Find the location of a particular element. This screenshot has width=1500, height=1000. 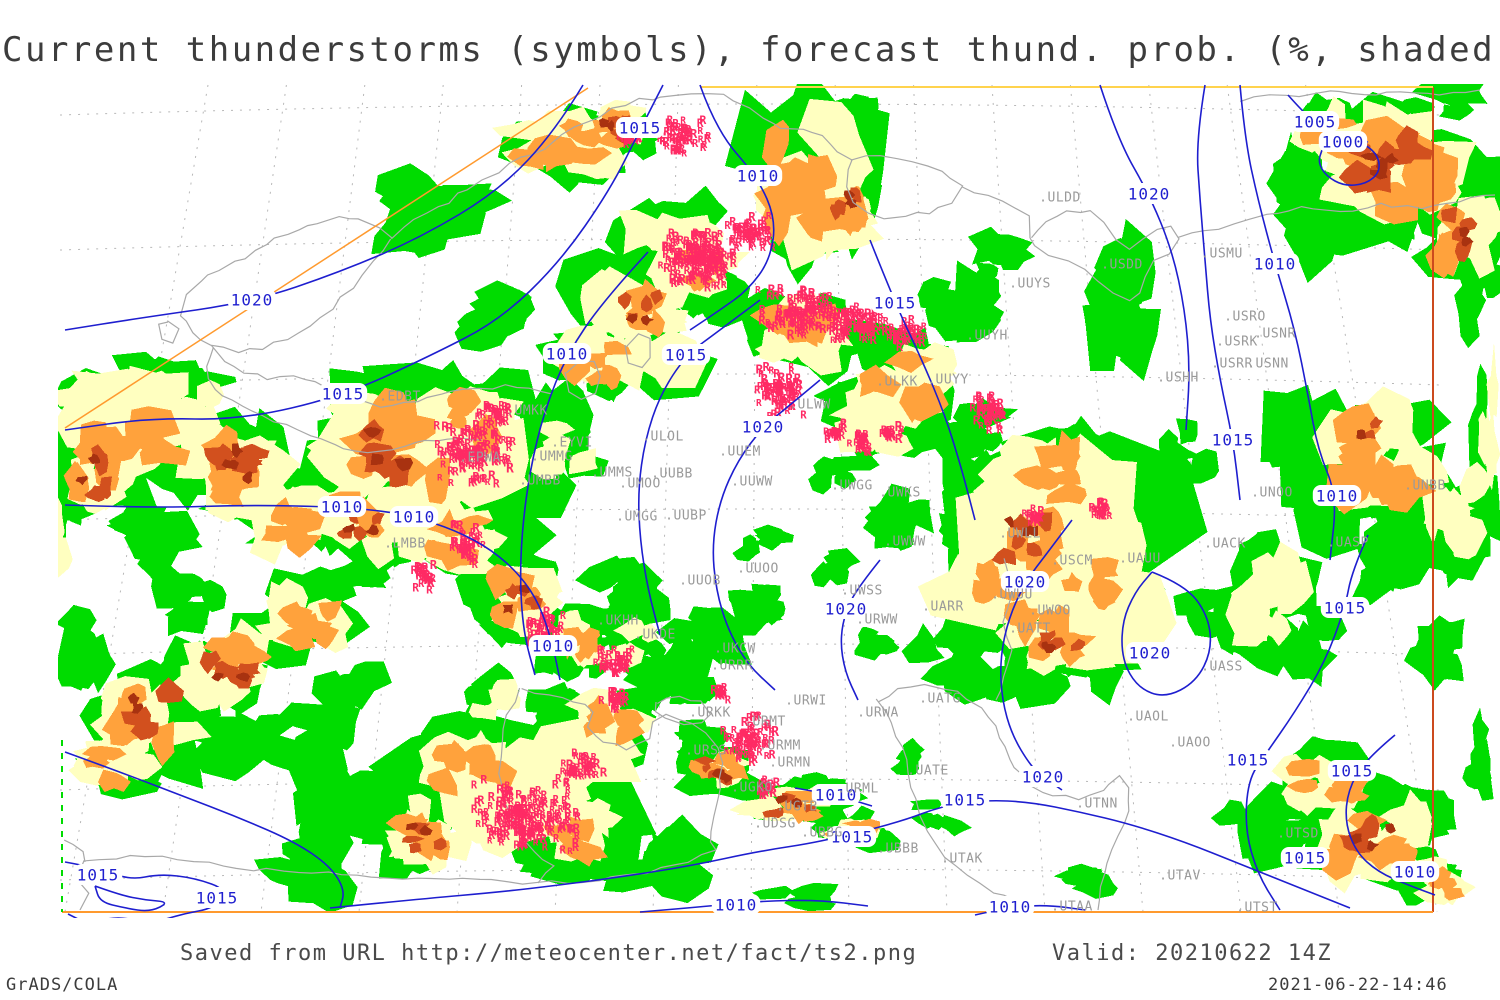

station-label: .ULOL is located at coordinates (663, 437).